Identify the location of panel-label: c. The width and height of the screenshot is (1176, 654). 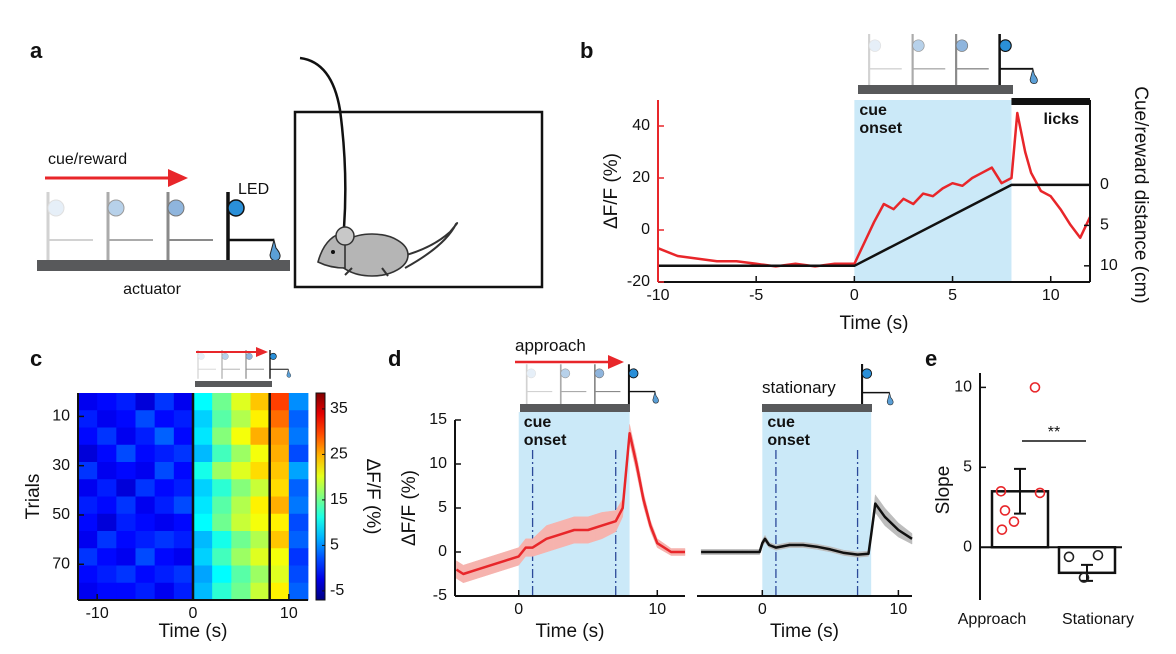
(36, 358).